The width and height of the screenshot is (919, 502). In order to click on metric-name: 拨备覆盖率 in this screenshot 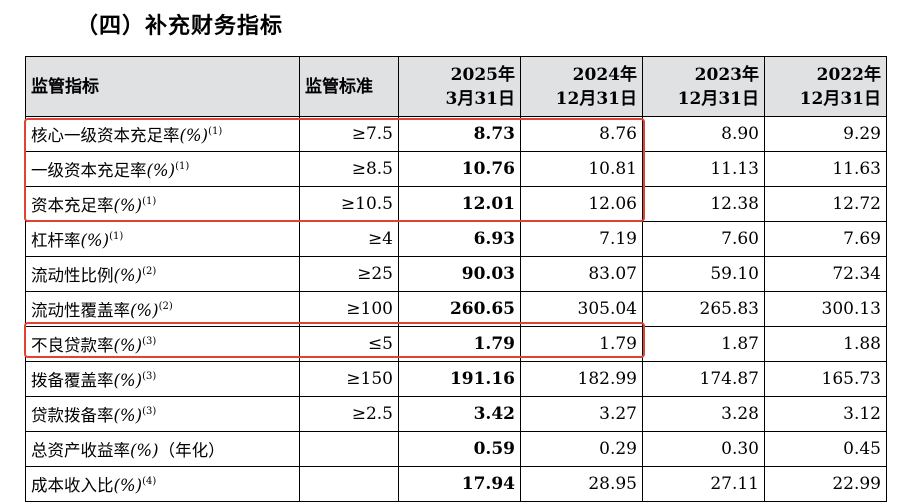, I will do `click(72, 380)`.